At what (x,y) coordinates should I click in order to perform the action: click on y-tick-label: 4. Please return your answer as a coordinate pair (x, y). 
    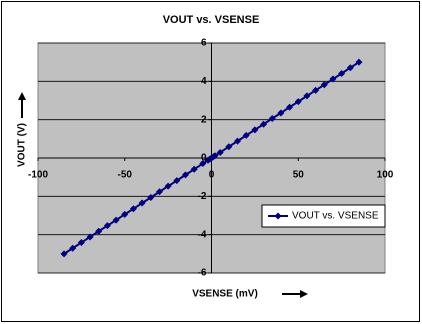
    Looking at the image, I should click on (204, 81).